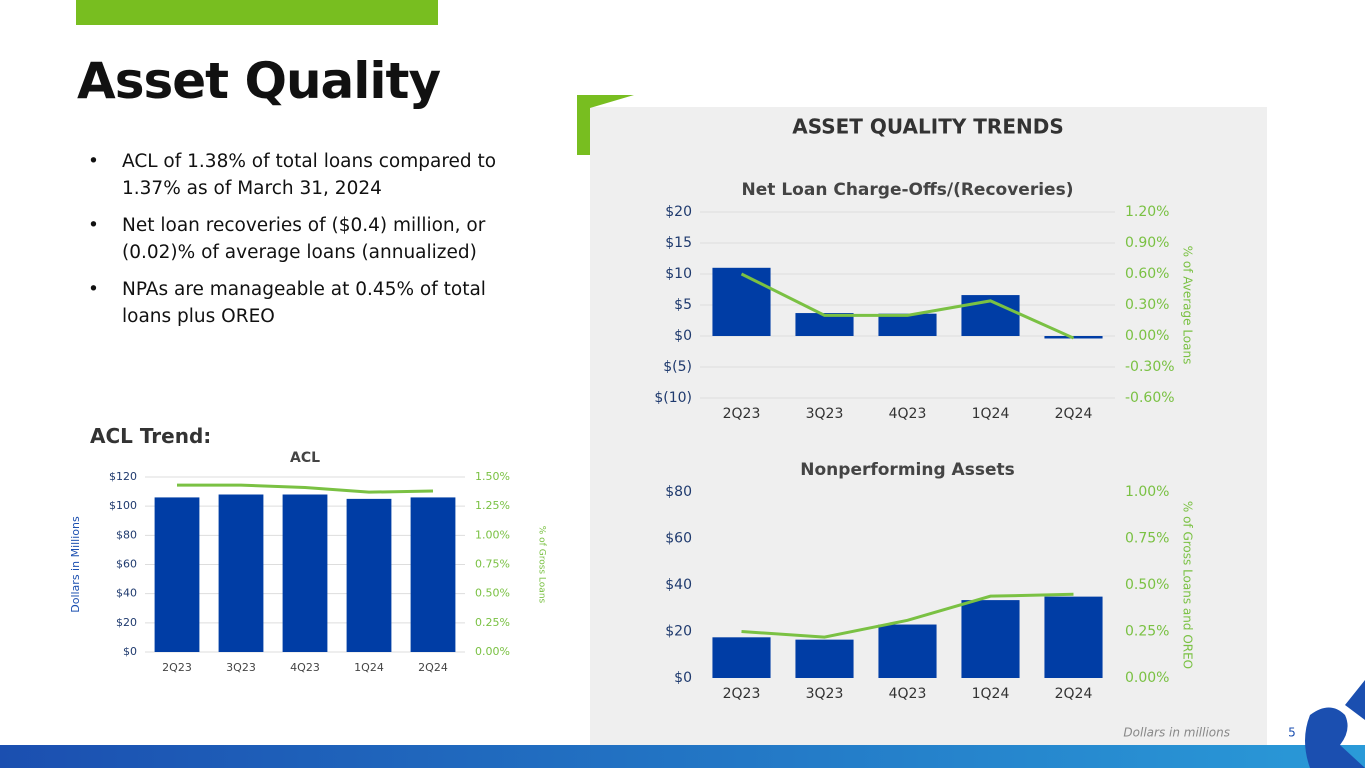 This screenshot has width=1365, height=768. What do you see at coordinates (492, 476) in the screenshot?
I see `y2-tick-label: 1.50%` at bounding box center [492, 476].